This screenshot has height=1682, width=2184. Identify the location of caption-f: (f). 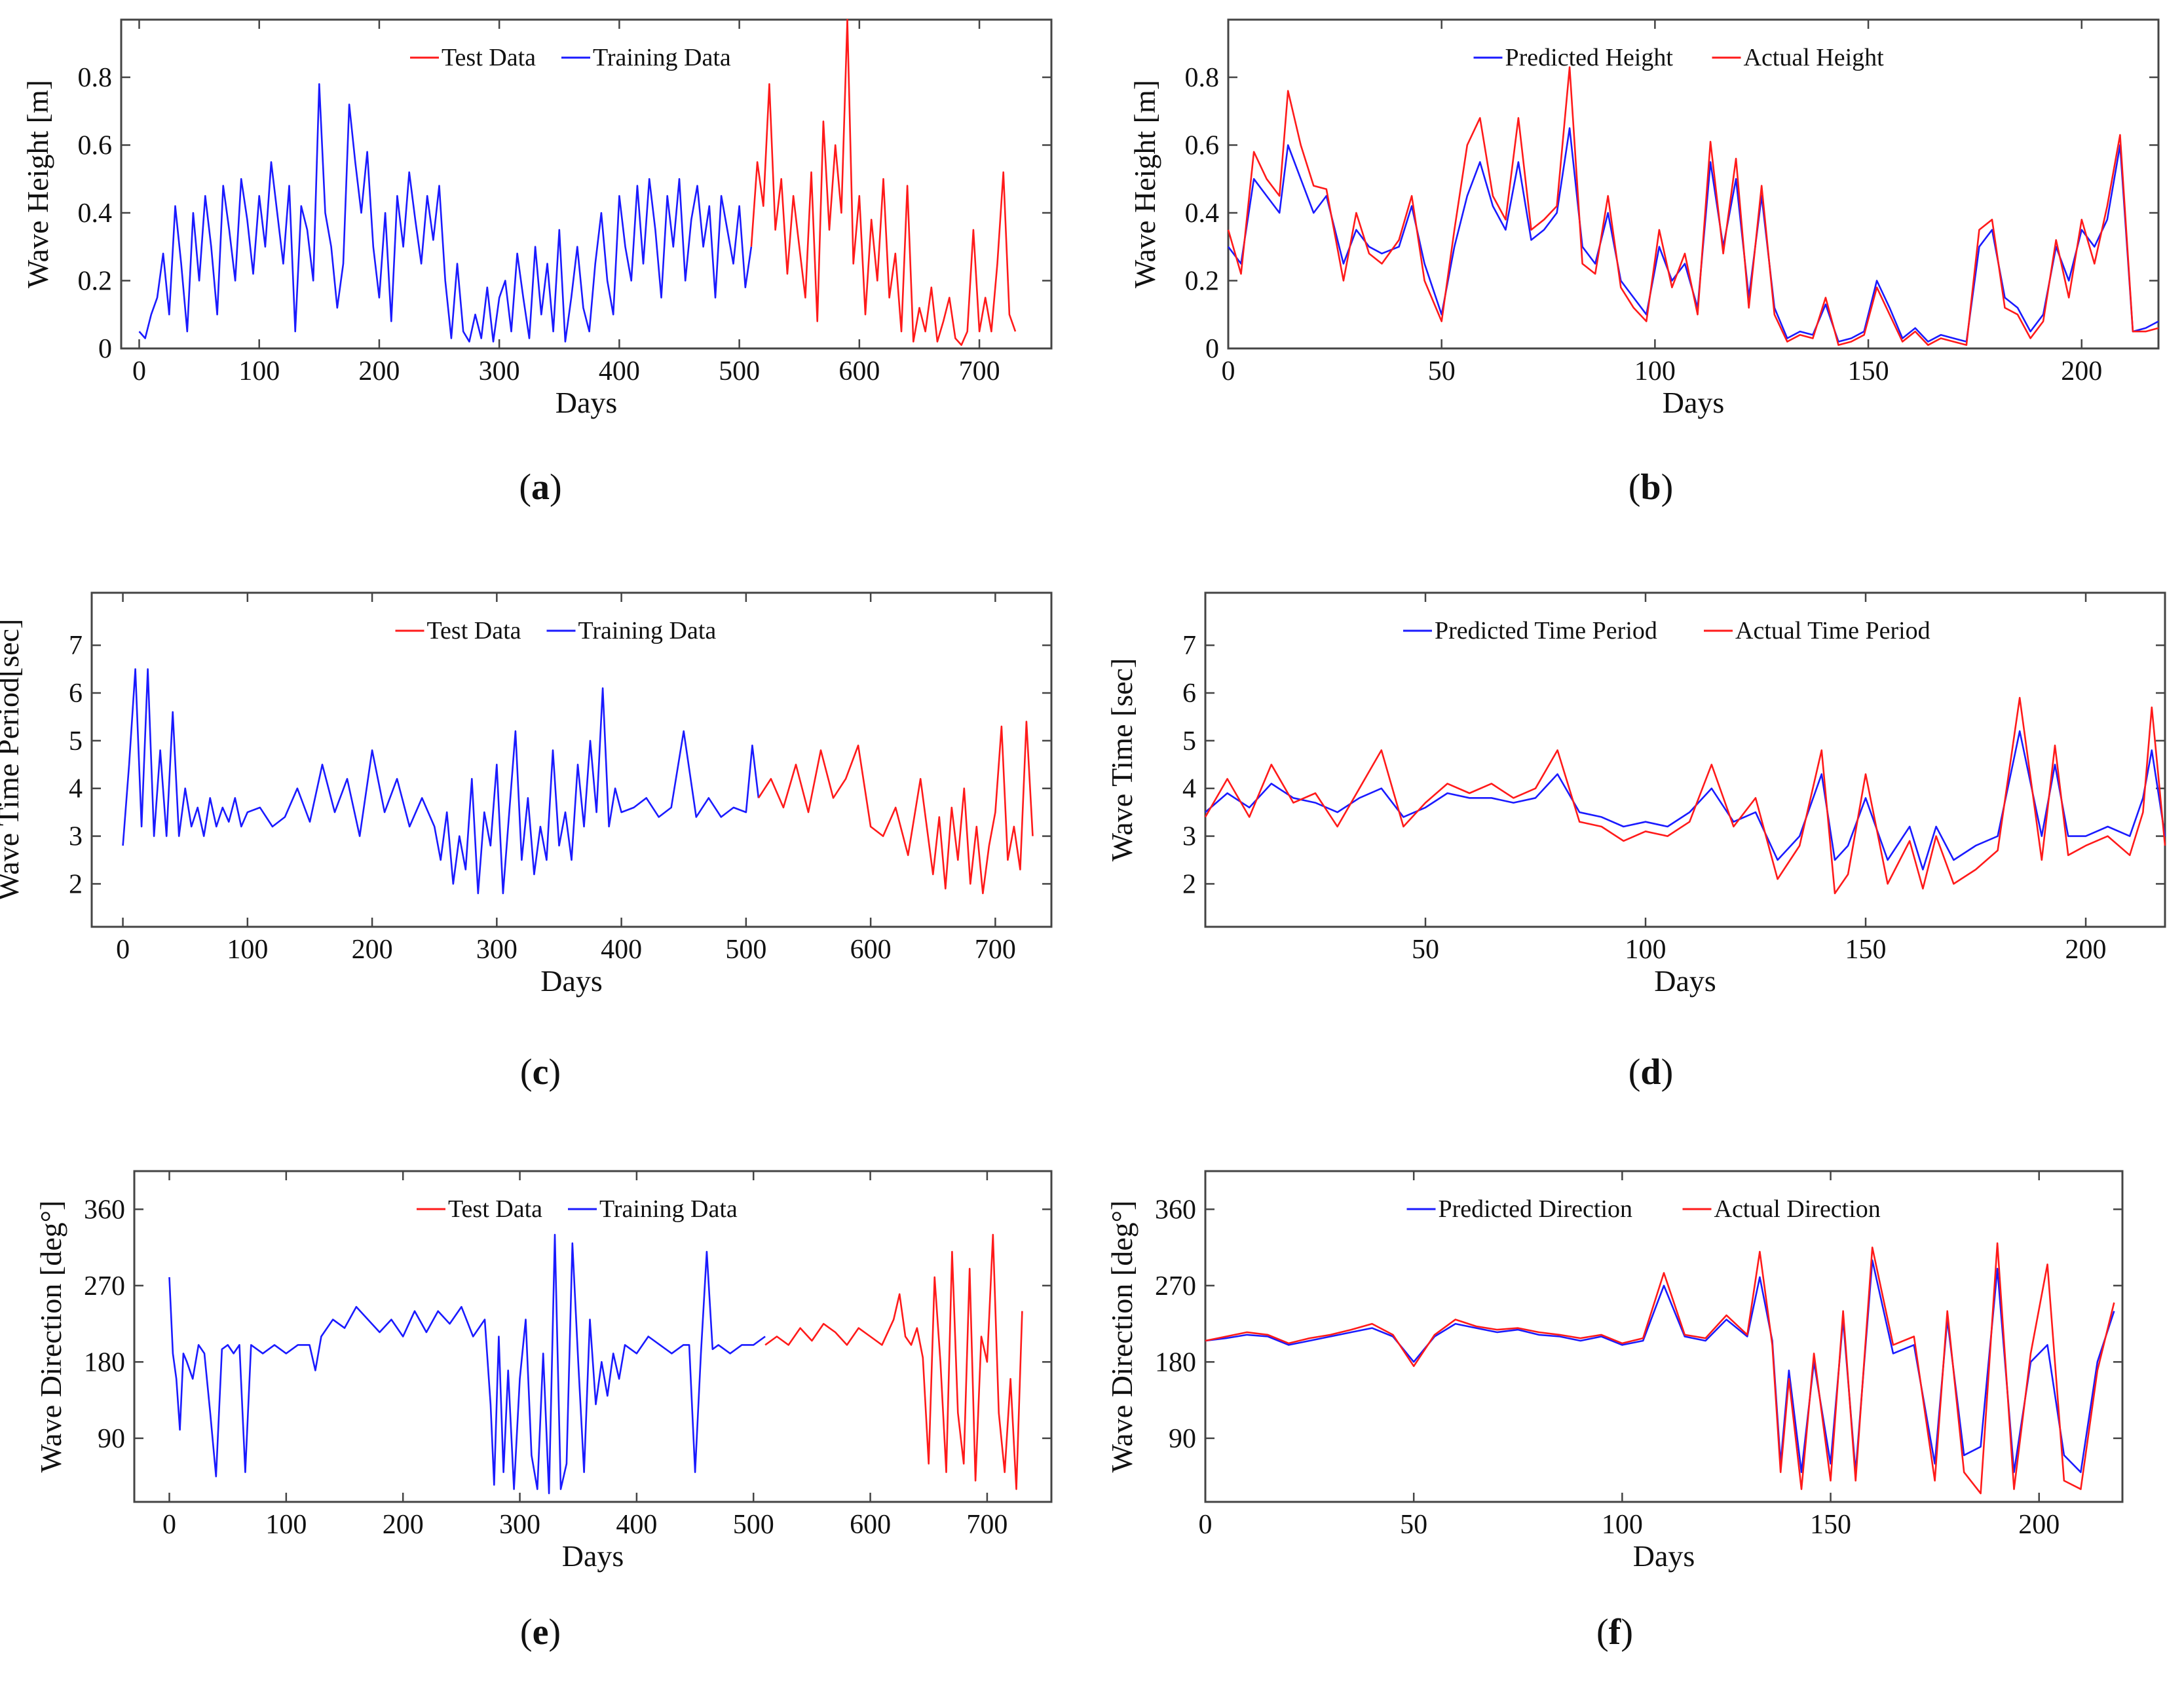
(1614, 1632).